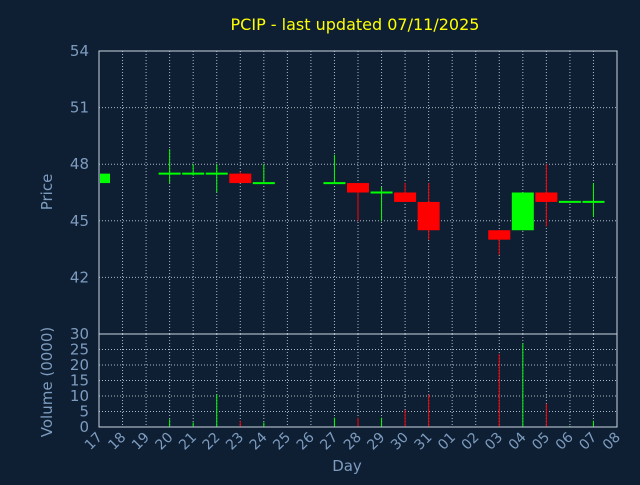  What do you see at coordinates (79, 381) in the screenshot?
I see `volume-tick-label: 15` at bounding box center [79, 381].